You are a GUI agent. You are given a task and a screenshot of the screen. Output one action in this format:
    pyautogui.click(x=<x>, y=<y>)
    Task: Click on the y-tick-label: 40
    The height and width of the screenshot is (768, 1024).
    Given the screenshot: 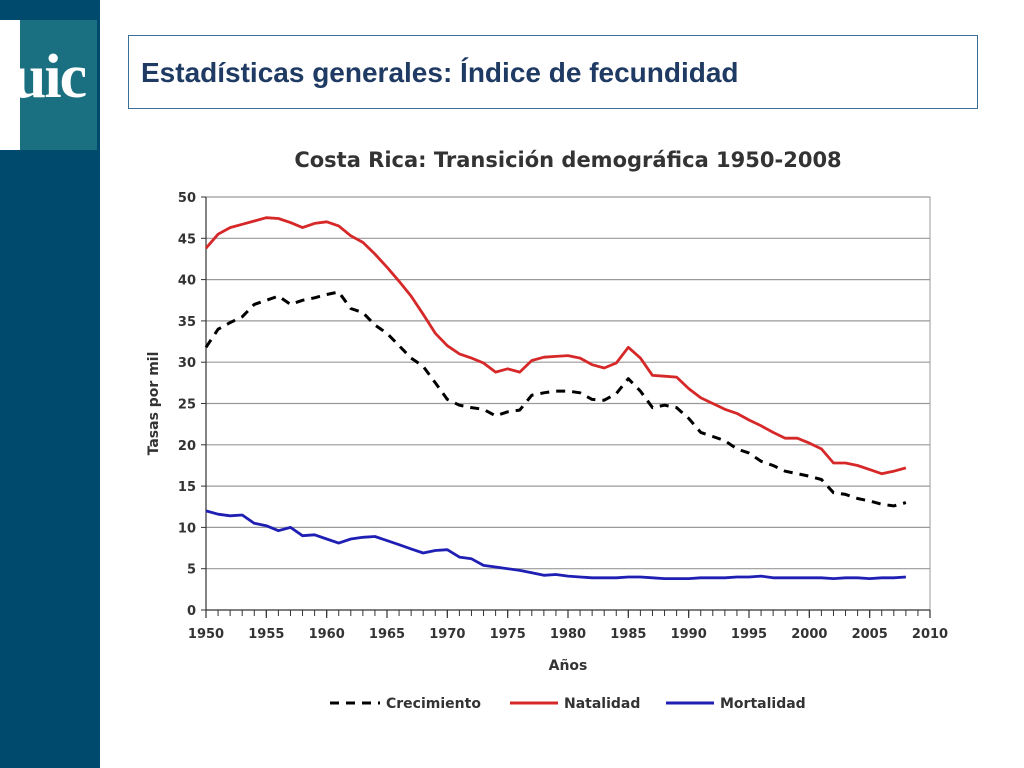 What is the action you would take?
    pyautogui.click(x=187, y=281)
    